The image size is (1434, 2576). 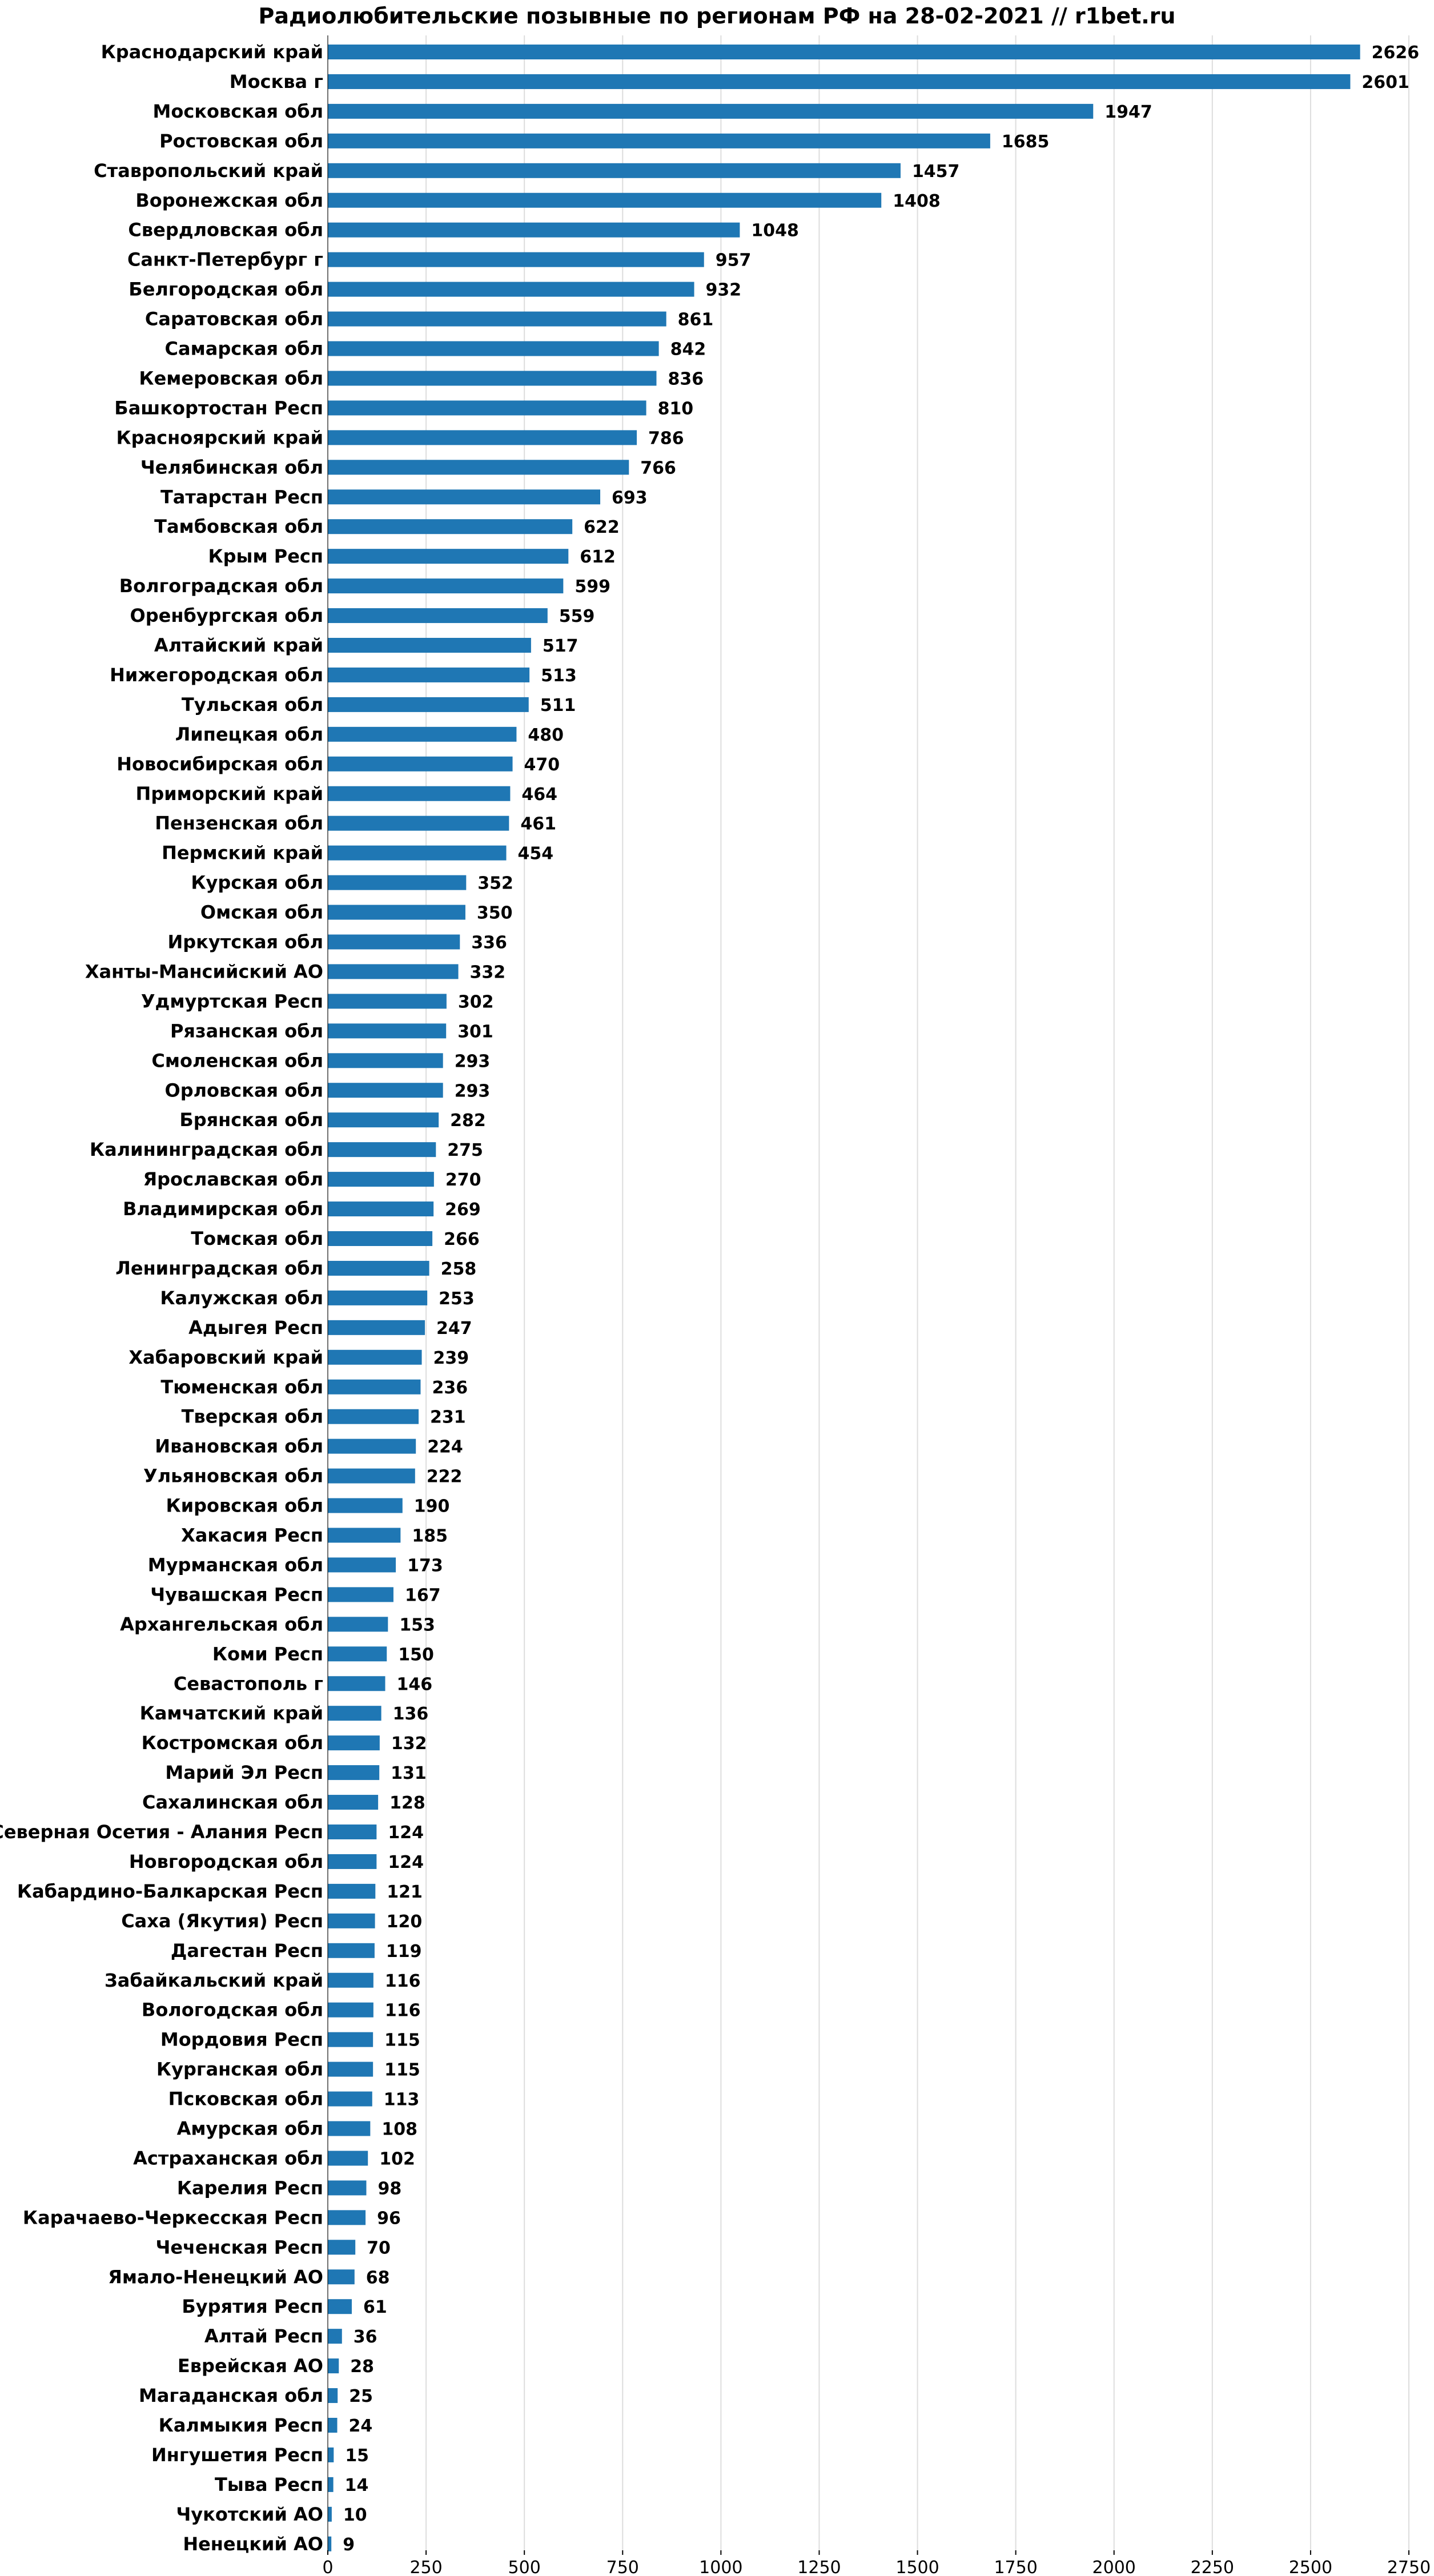 What do you see at coordinates (425, 2567) in the screenshot?
I see `x-tick-label: 250` at bounding box center [425, 2567].